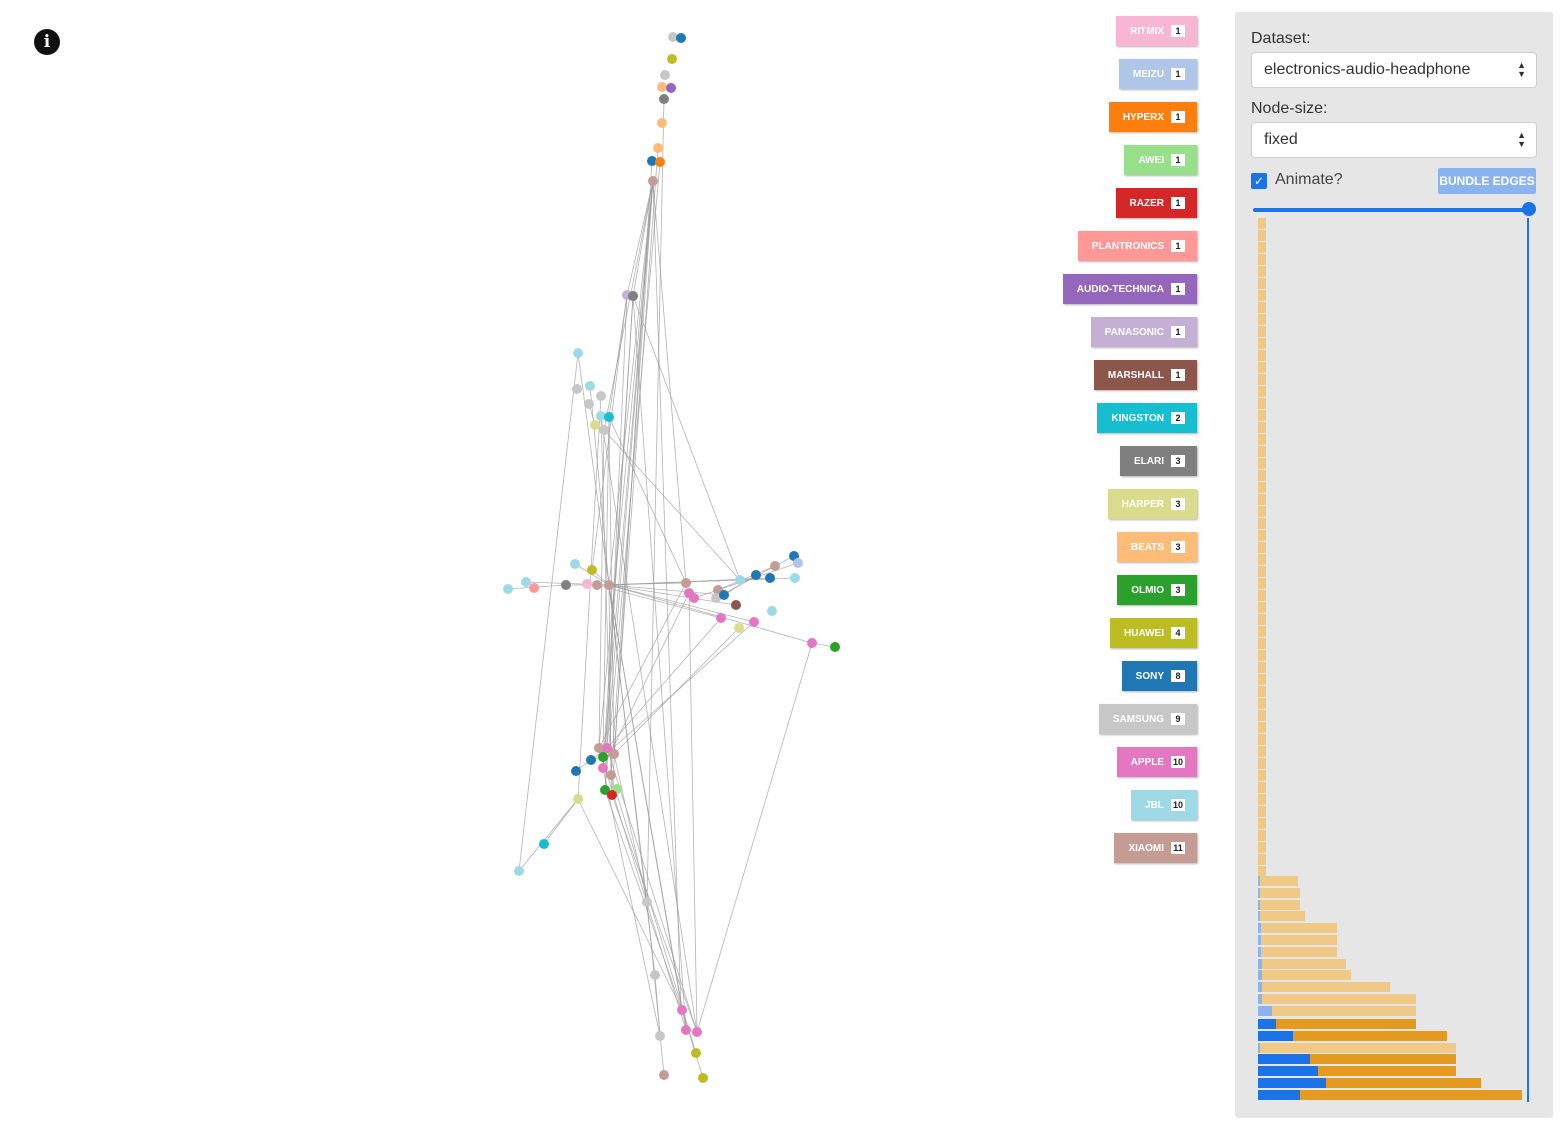  I want to click on legend-item-awei: AWEI 1, so click(1160, 160).